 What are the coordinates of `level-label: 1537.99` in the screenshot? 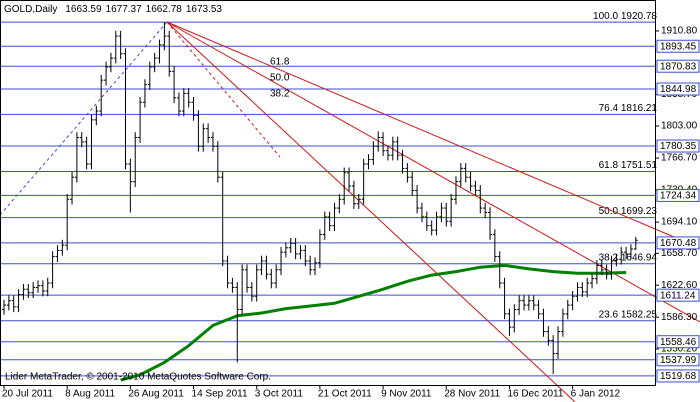 It's located at (678, 360).